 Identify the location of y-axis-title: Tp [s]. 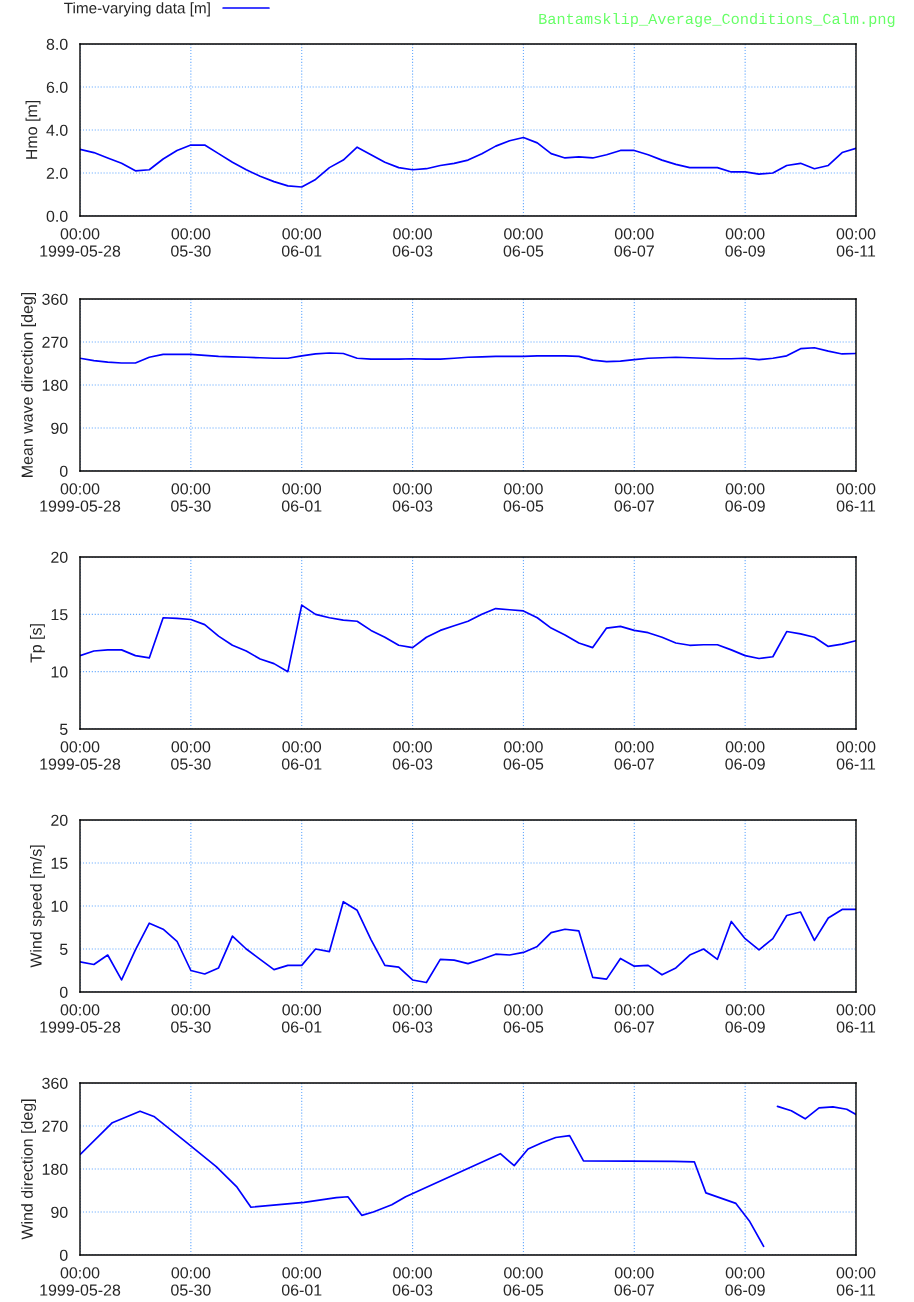
(37, 643).